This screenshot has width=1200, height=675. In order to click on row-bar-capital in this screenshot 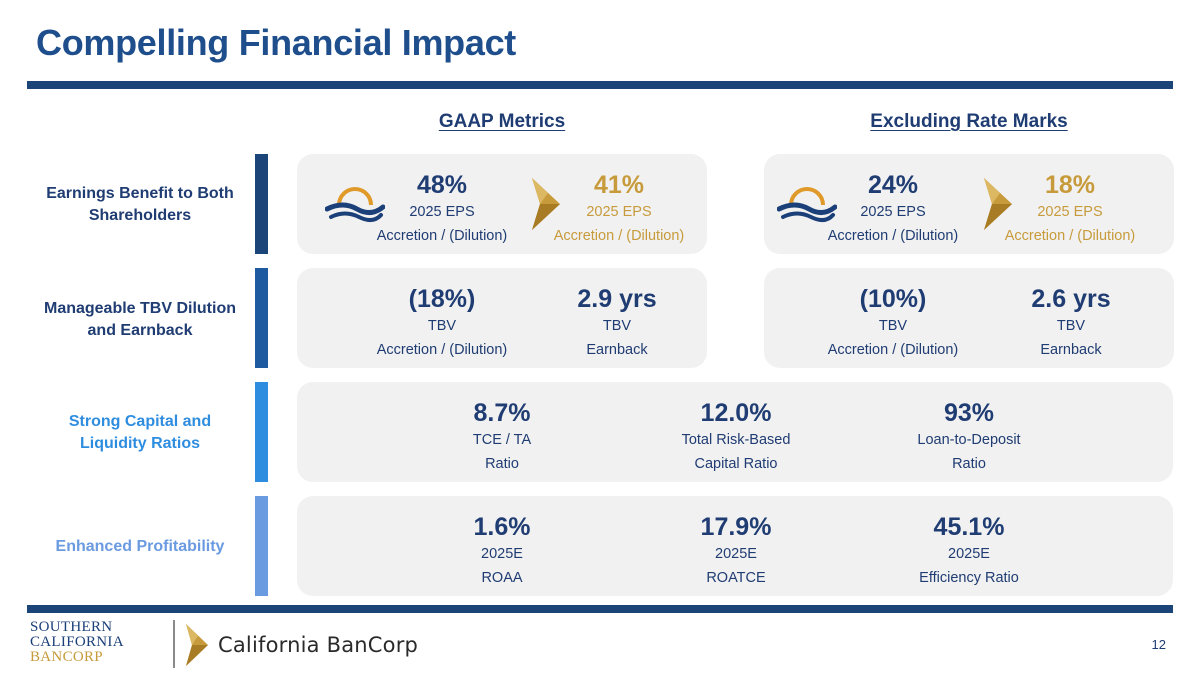, I will do `click(261, 432)`.